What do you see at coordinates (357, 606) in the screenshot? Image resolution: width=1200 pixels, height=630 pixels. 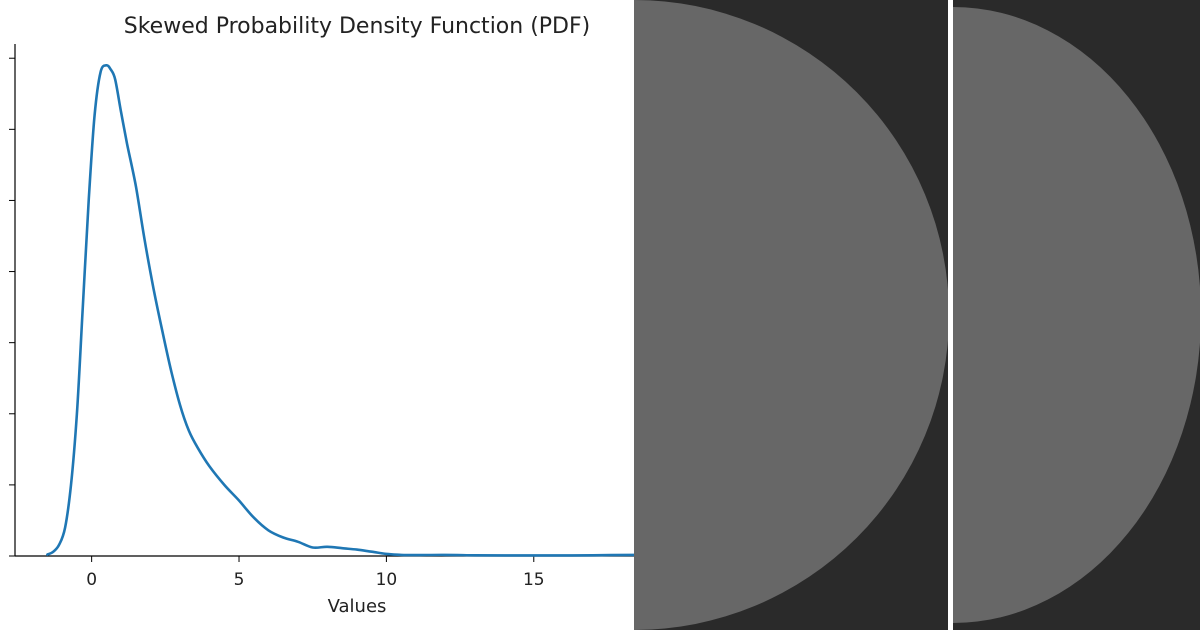 I see `x-axis-label: Values` at bounding box center [357, 606].